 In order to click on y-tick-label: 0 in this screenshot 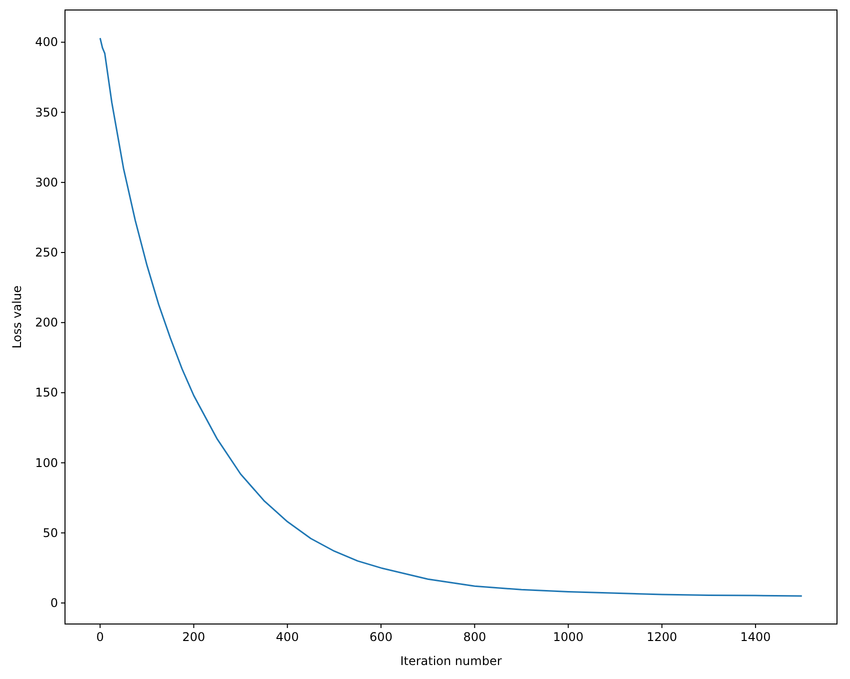, I will do `click(54, 603)`.